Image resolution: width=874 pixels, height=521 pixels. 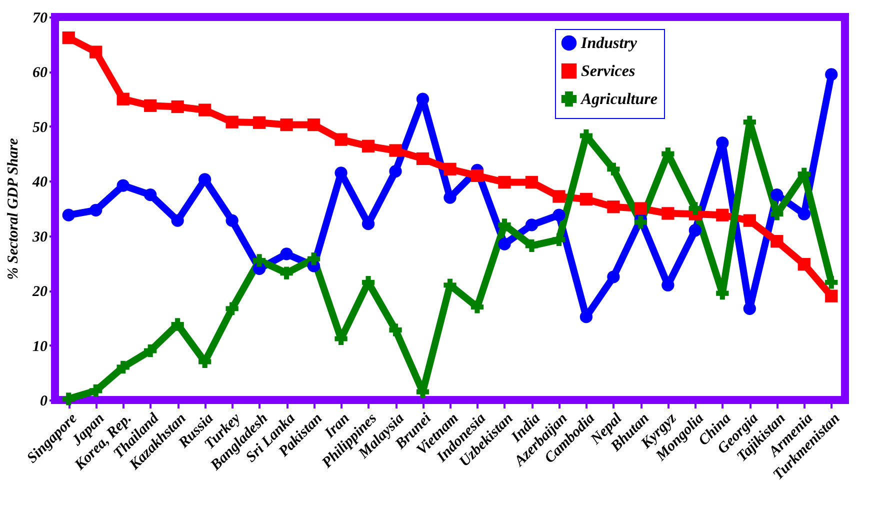 I want to click on y-tick-label: 10, so click(x=40, y=346).